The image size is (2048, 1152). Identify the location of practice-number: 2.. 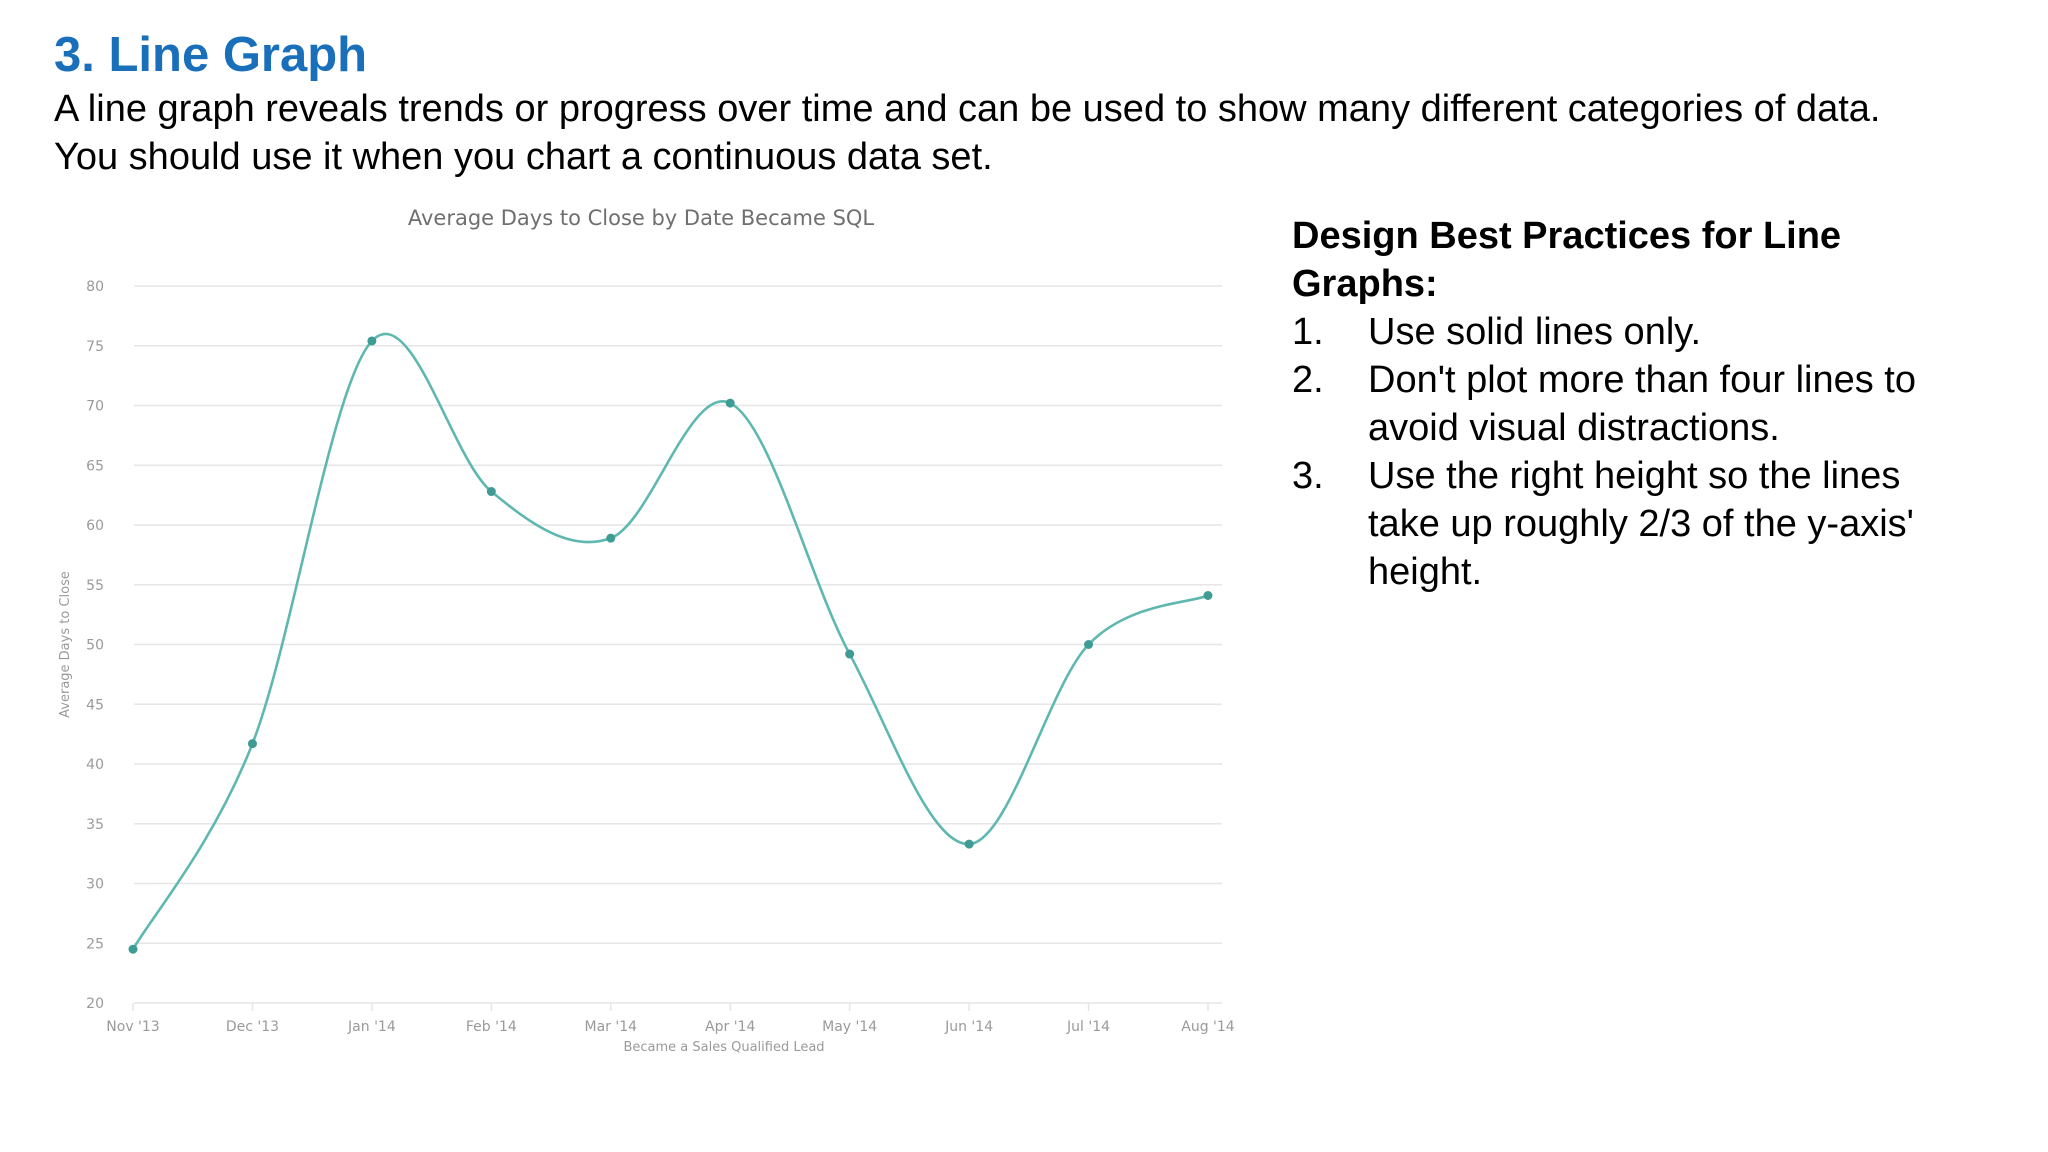
(1308, 380).